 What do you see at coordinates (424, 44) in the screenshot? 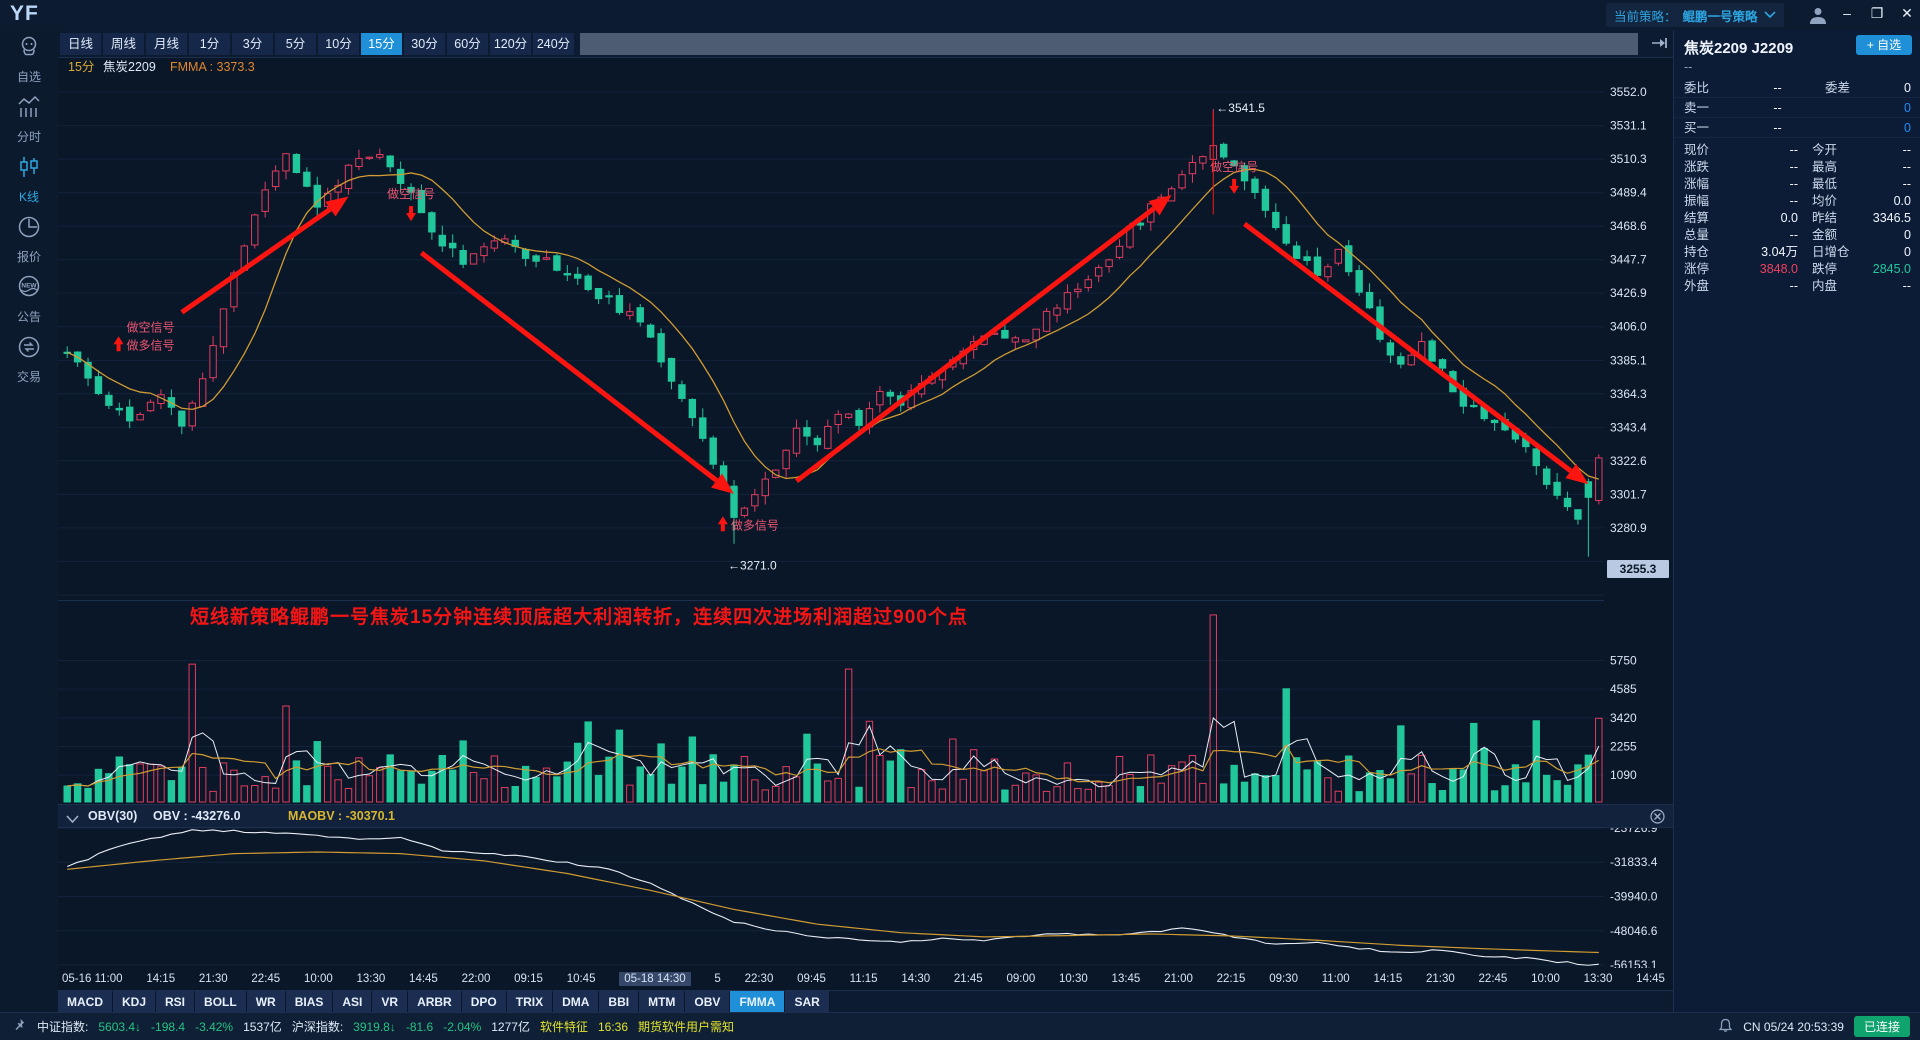
I see `period-button-30分: 30分` at bounding box center [424, 44].